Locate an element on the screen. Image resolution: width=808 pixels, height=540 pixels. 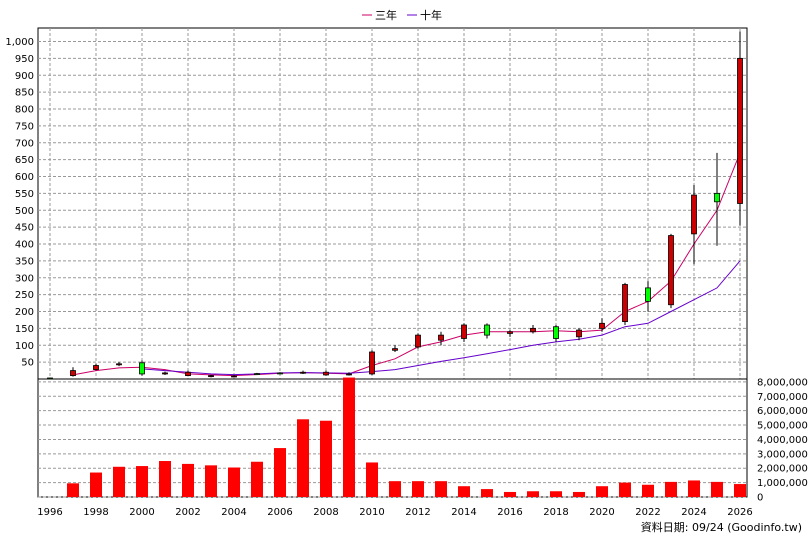
volume-tick-label: 4,000,000 is located at coordinates (782, 440).